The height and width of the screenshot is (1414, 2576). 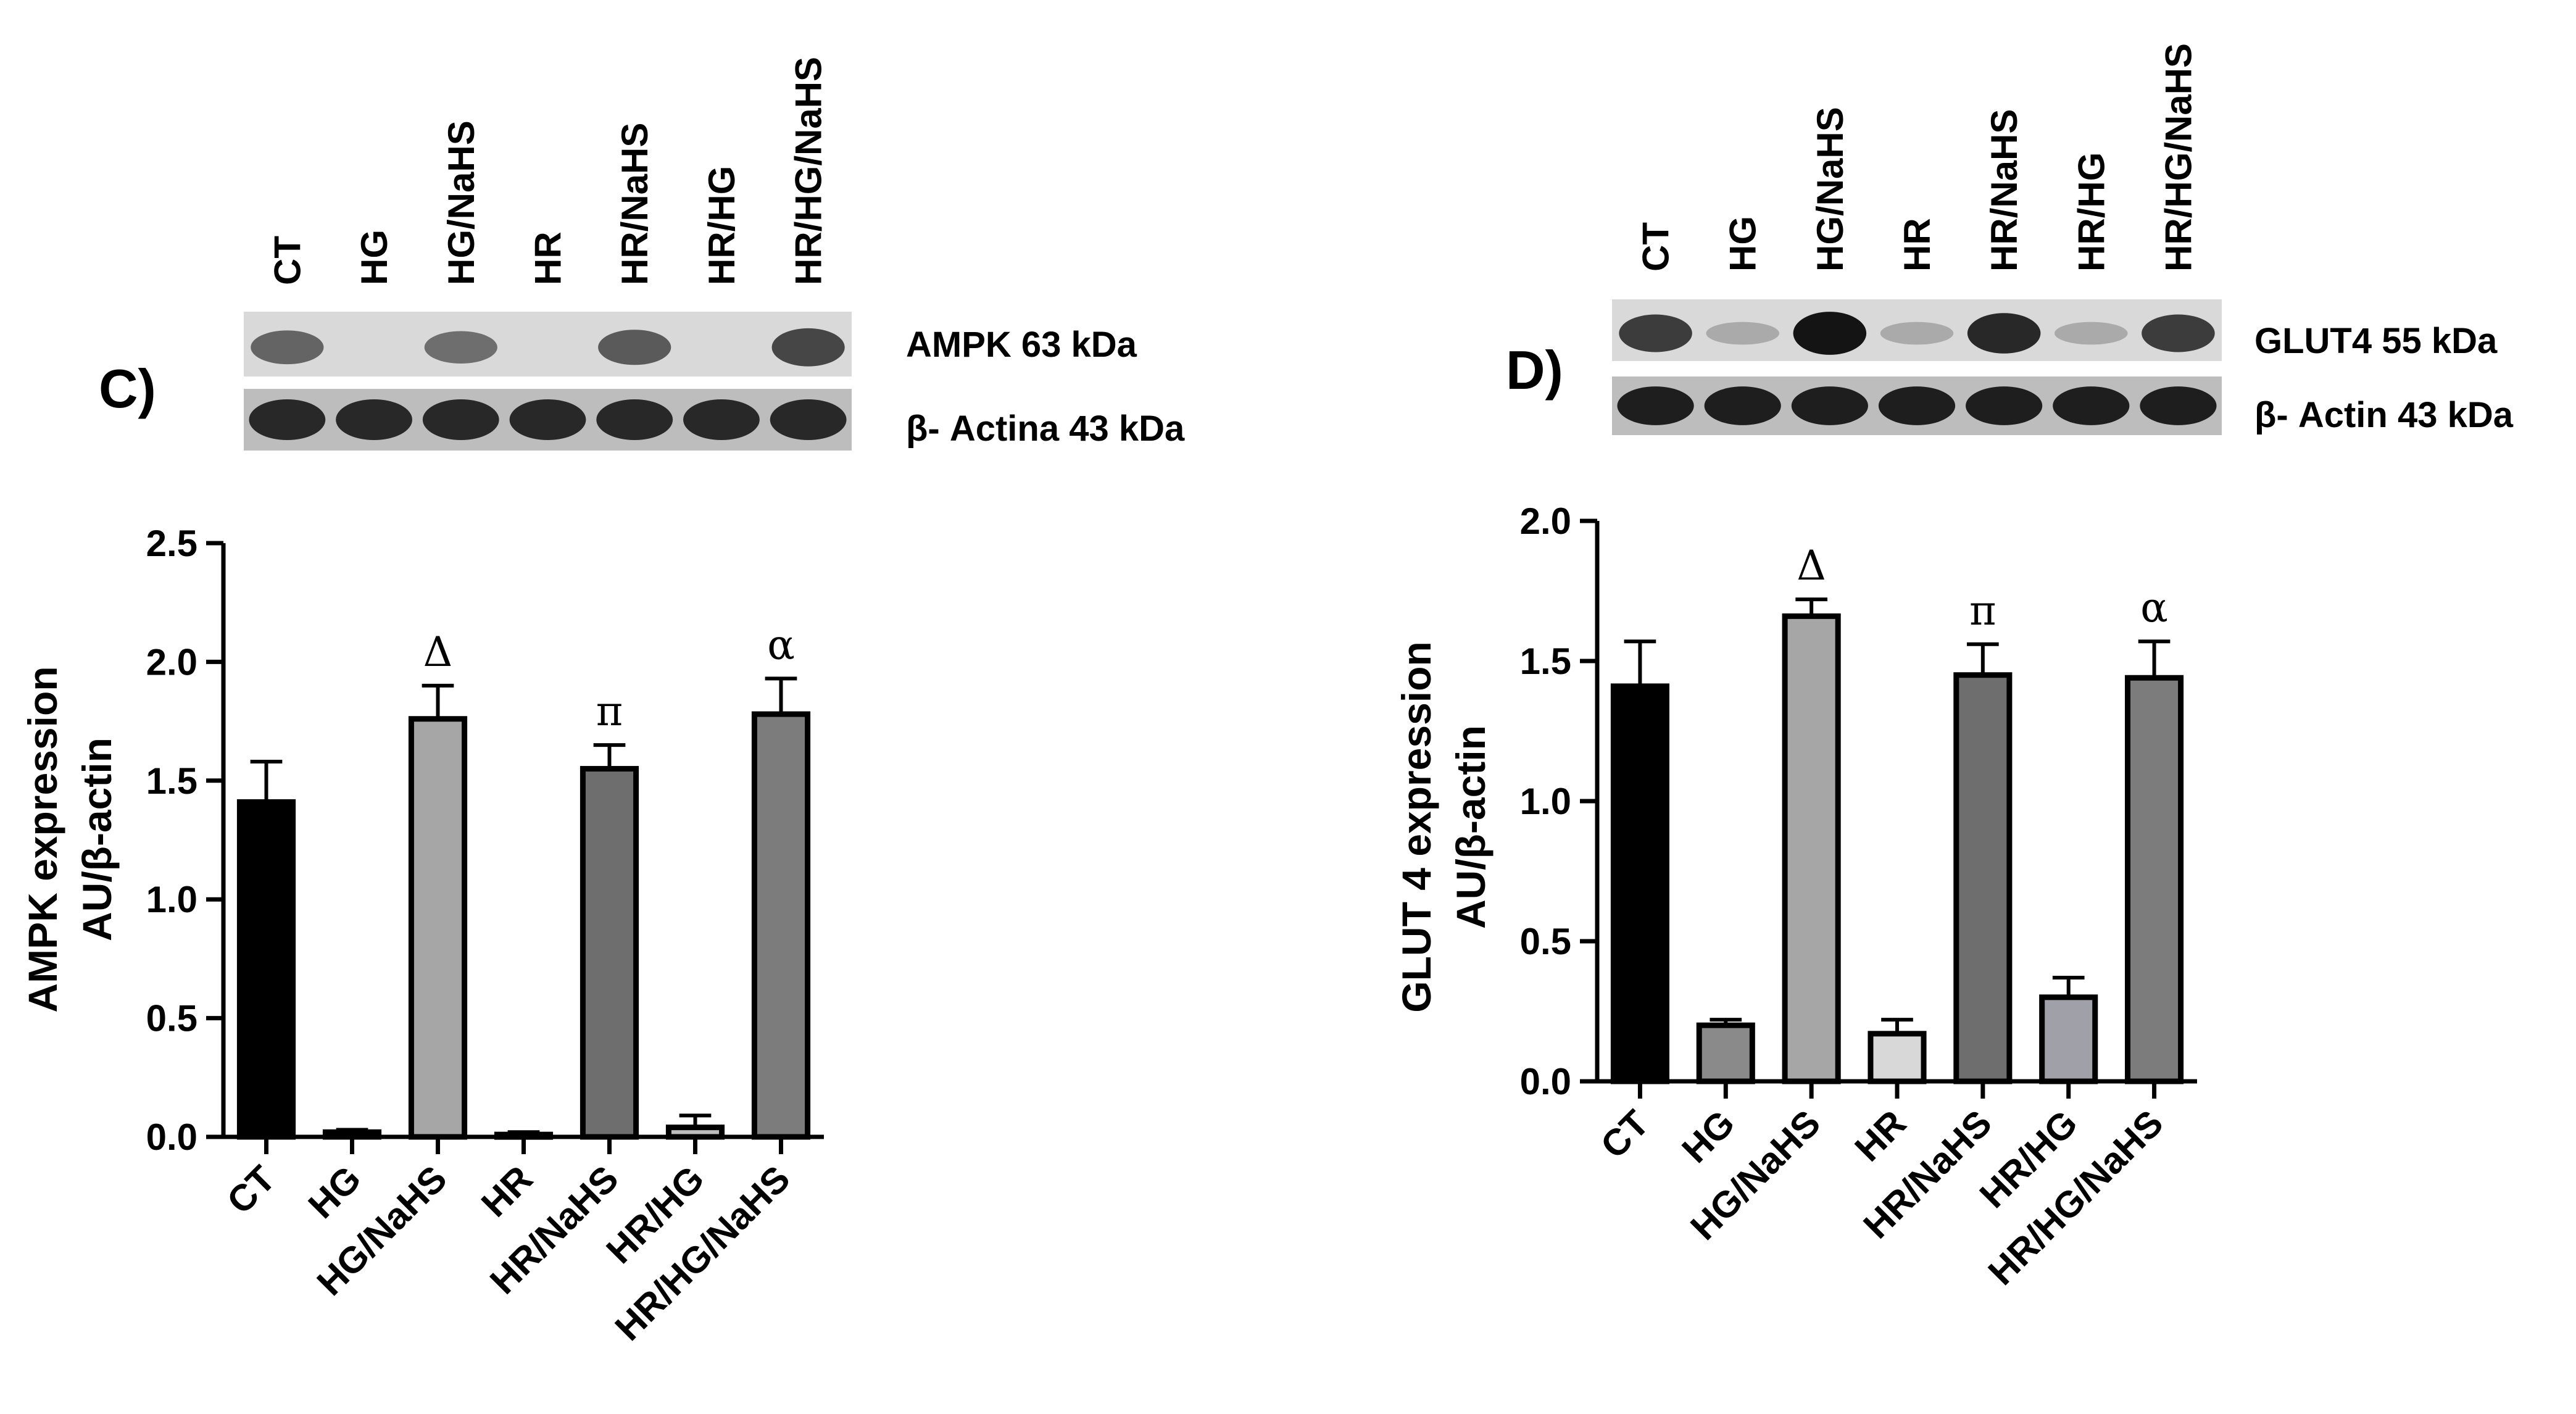 What do you see at coordinates (2384, 415) in the screenshot?
I see `blot-label-actin: β- Actin 43 kDa` at bounding box center [2384, 415].